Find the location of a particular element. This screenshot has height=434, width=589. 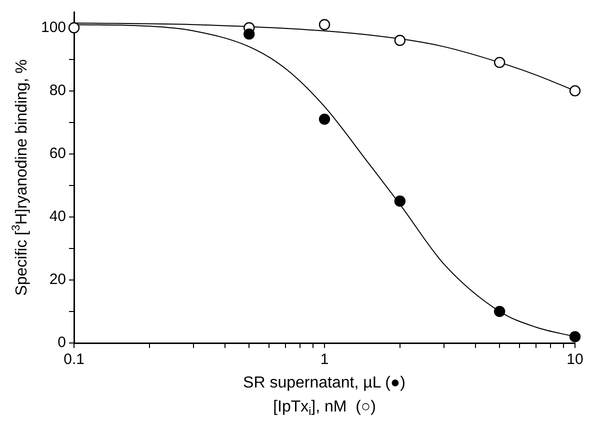

x-tick-label: 1 is located at coordinates (324, 359).